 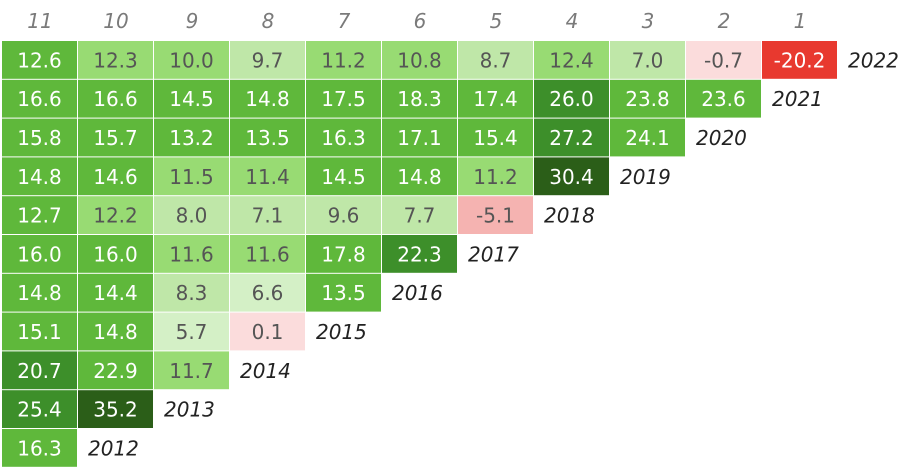 I want to click on cell-value-label: 12.2, so click(x=115, y=216).